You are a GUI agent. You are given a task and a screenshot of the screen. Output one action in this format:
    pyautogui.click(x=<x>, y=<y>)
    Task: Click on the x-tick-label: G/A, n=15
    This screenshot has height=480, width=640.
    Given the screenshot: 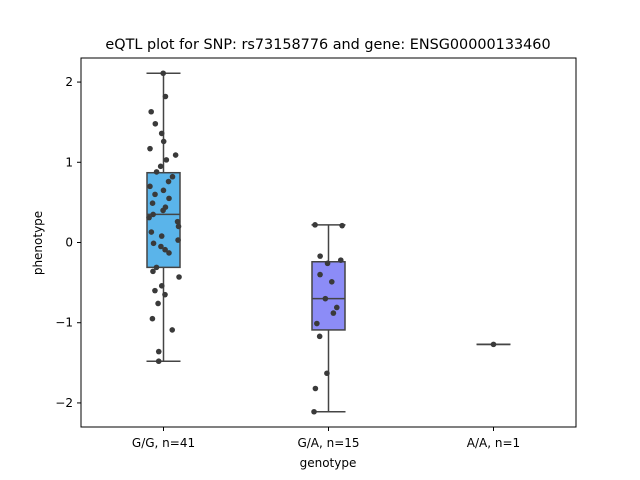 What is the action you would take?
    pyautogui.click(x=328, y=443)
    